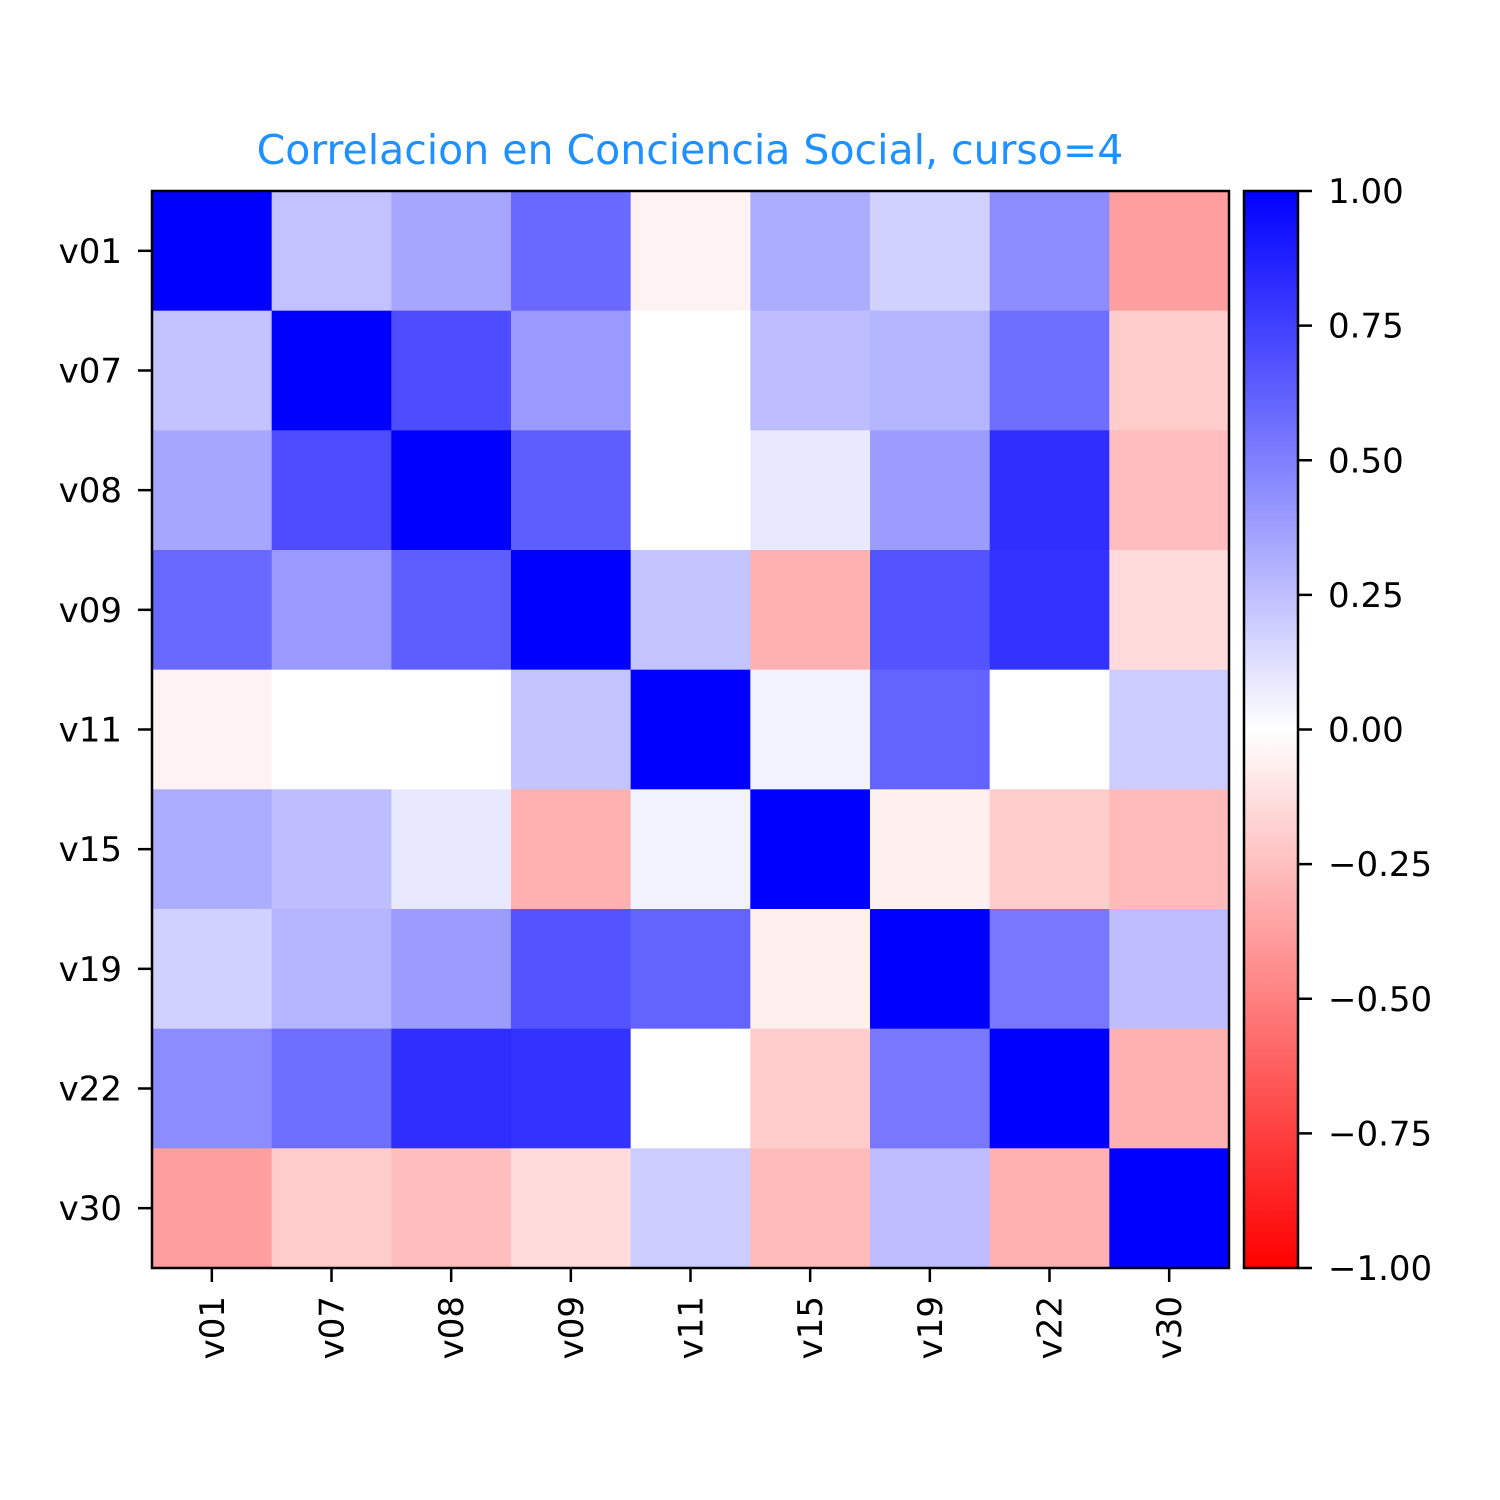 This screenshot has width=1500, height=1500. Describe the element at coordinates (213, 1327) in the screenshot. I see `x-tick-label: v01` at that location.